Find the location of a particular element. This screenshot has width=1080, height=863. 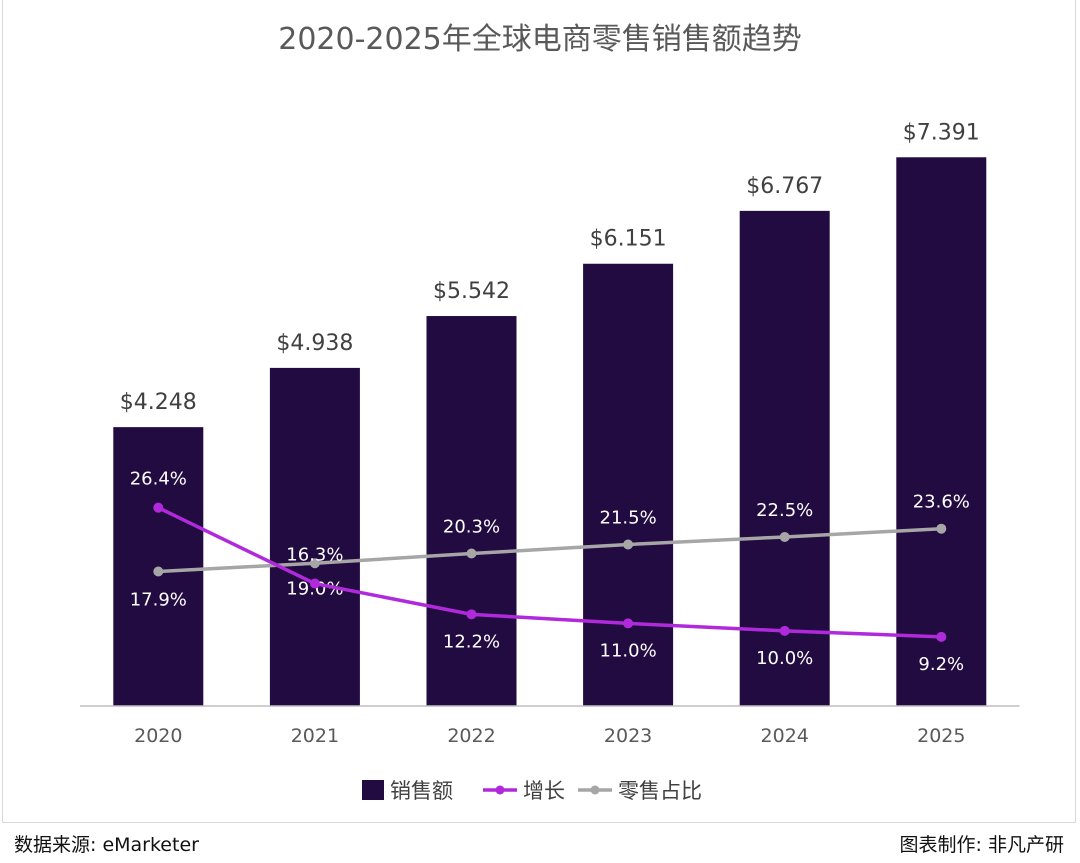

share-data-label: 23.6% is located at coordinates (941, 502).